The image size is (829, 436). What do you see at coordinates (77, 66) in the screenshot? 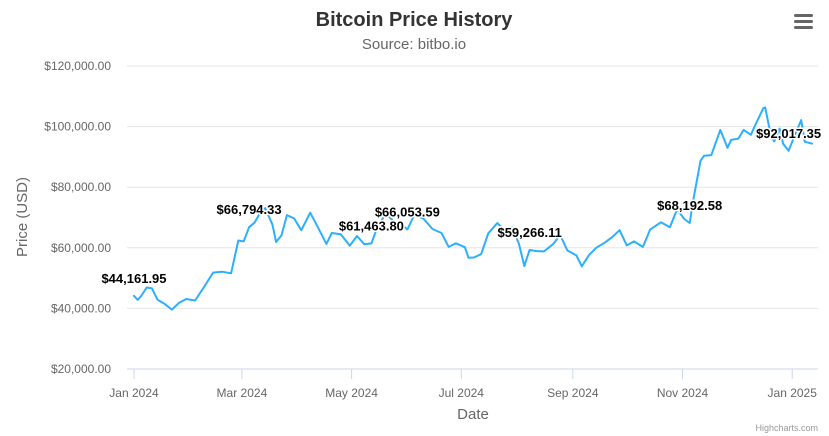
I see `y-tick-label: $120,000.00` at bounding box center [77, 66].